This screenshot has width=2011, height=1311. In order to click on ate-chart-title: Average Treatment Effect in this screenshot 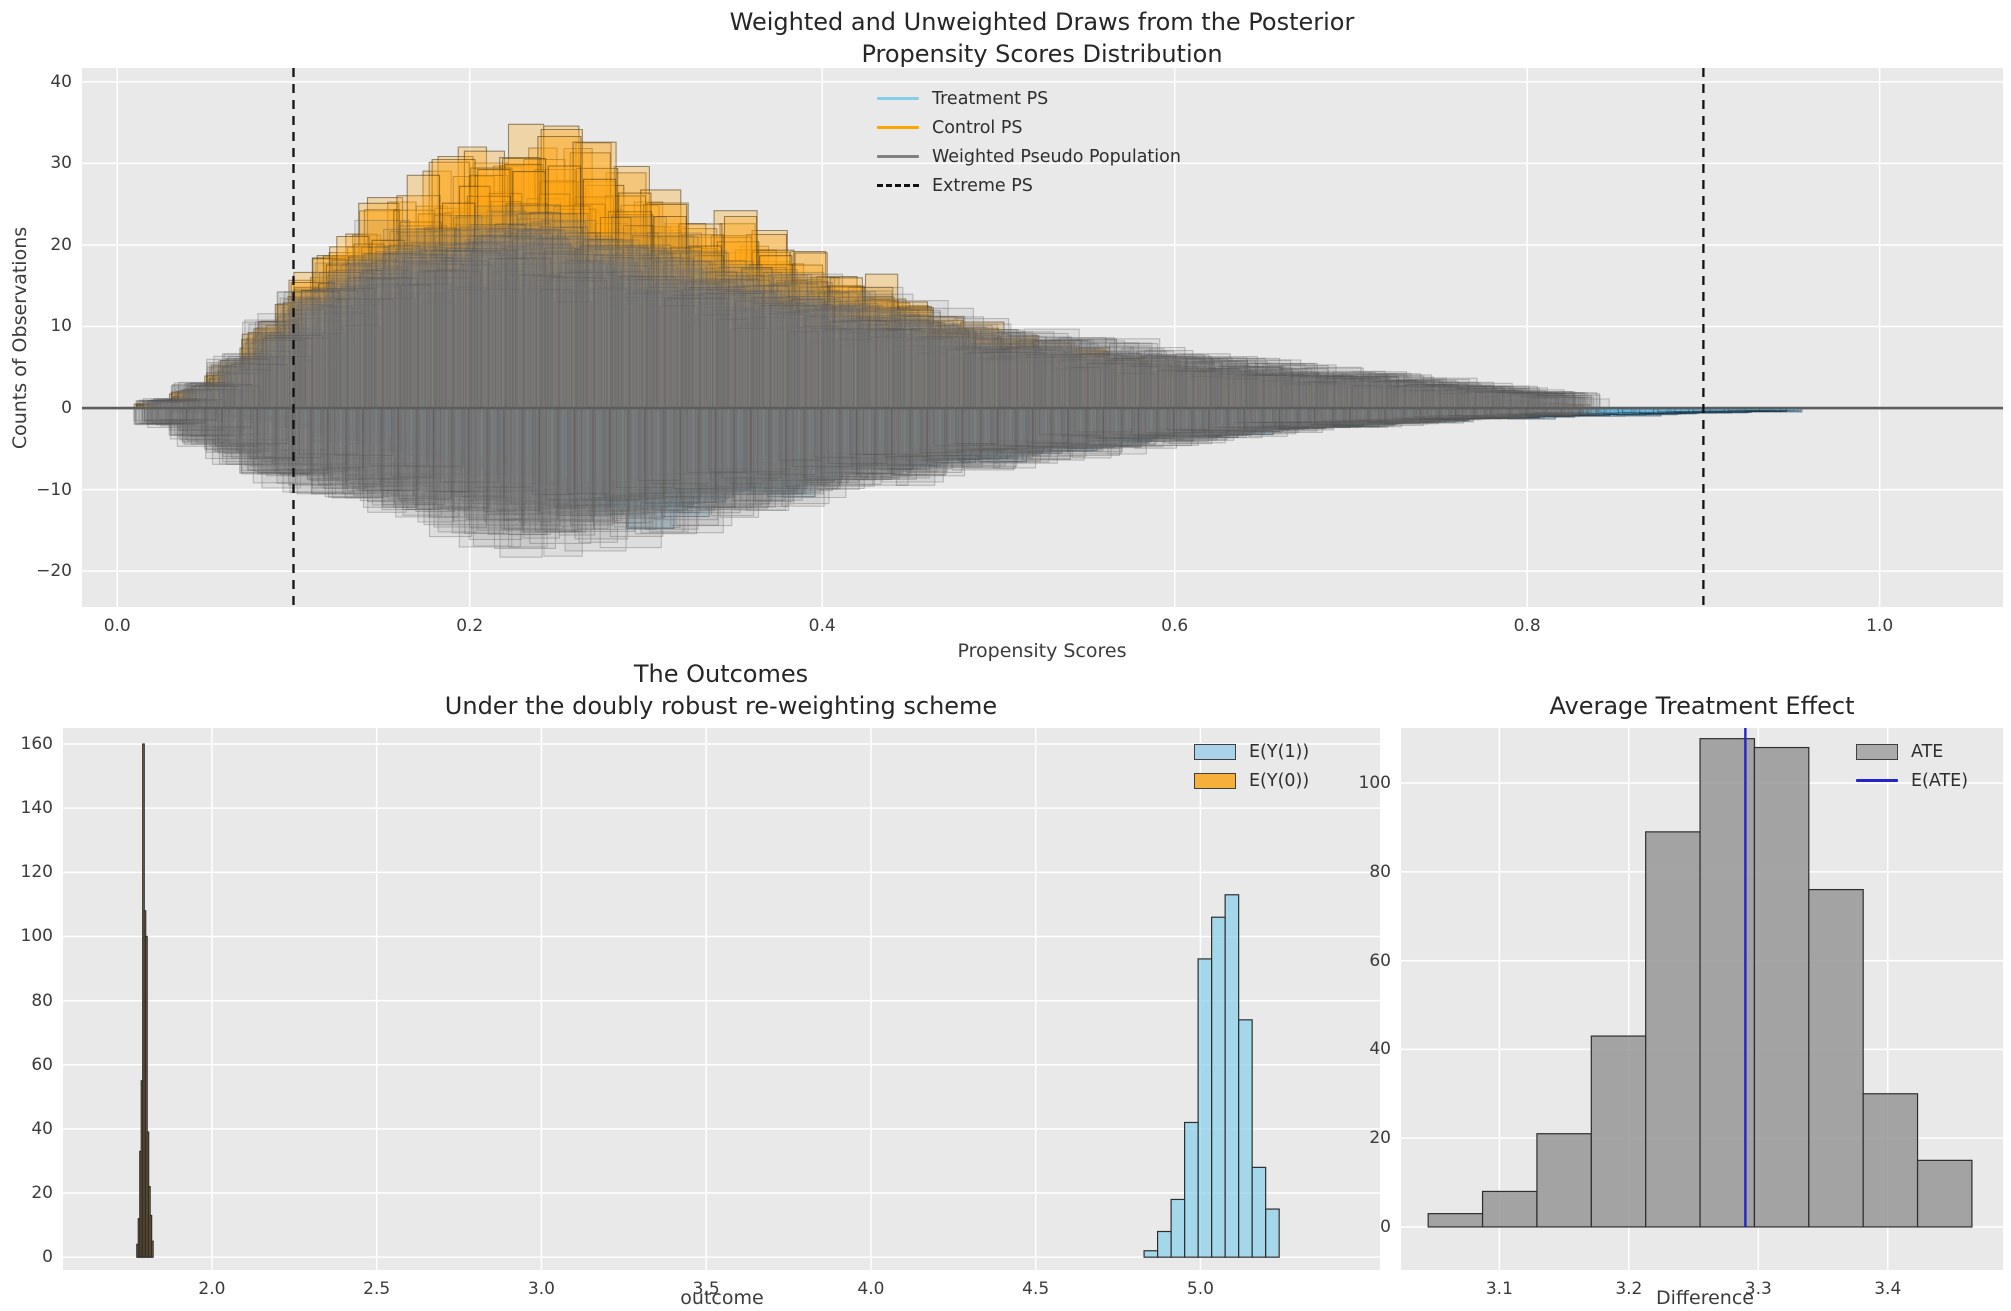, I will do `click(1701, 706)`.